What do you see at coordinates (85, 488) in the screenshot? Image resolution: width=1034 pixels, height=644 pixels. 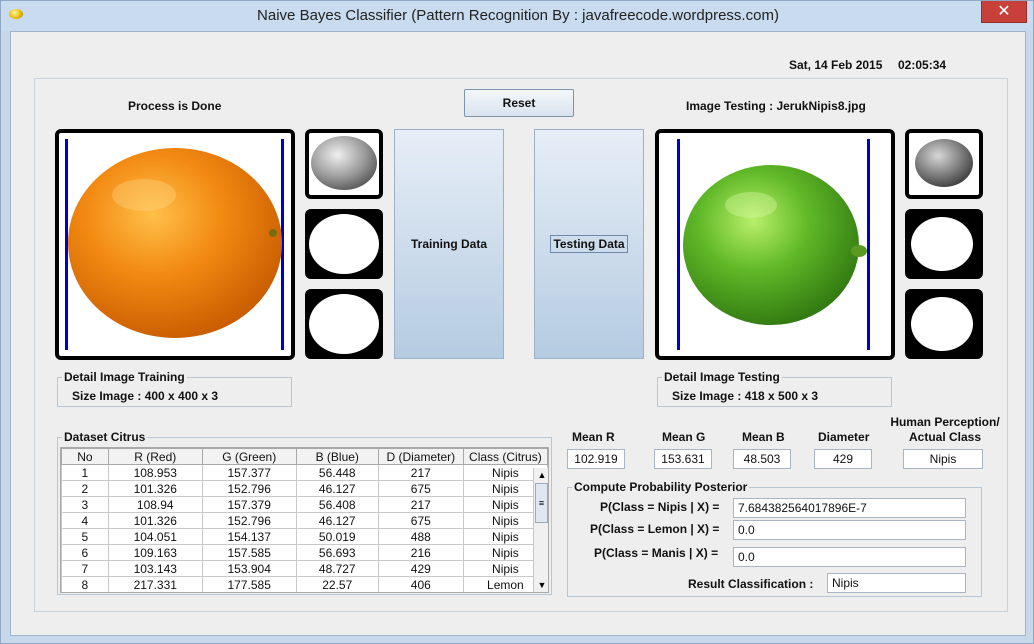 I see `table-cell: 2` at bounding box center [85, 488].